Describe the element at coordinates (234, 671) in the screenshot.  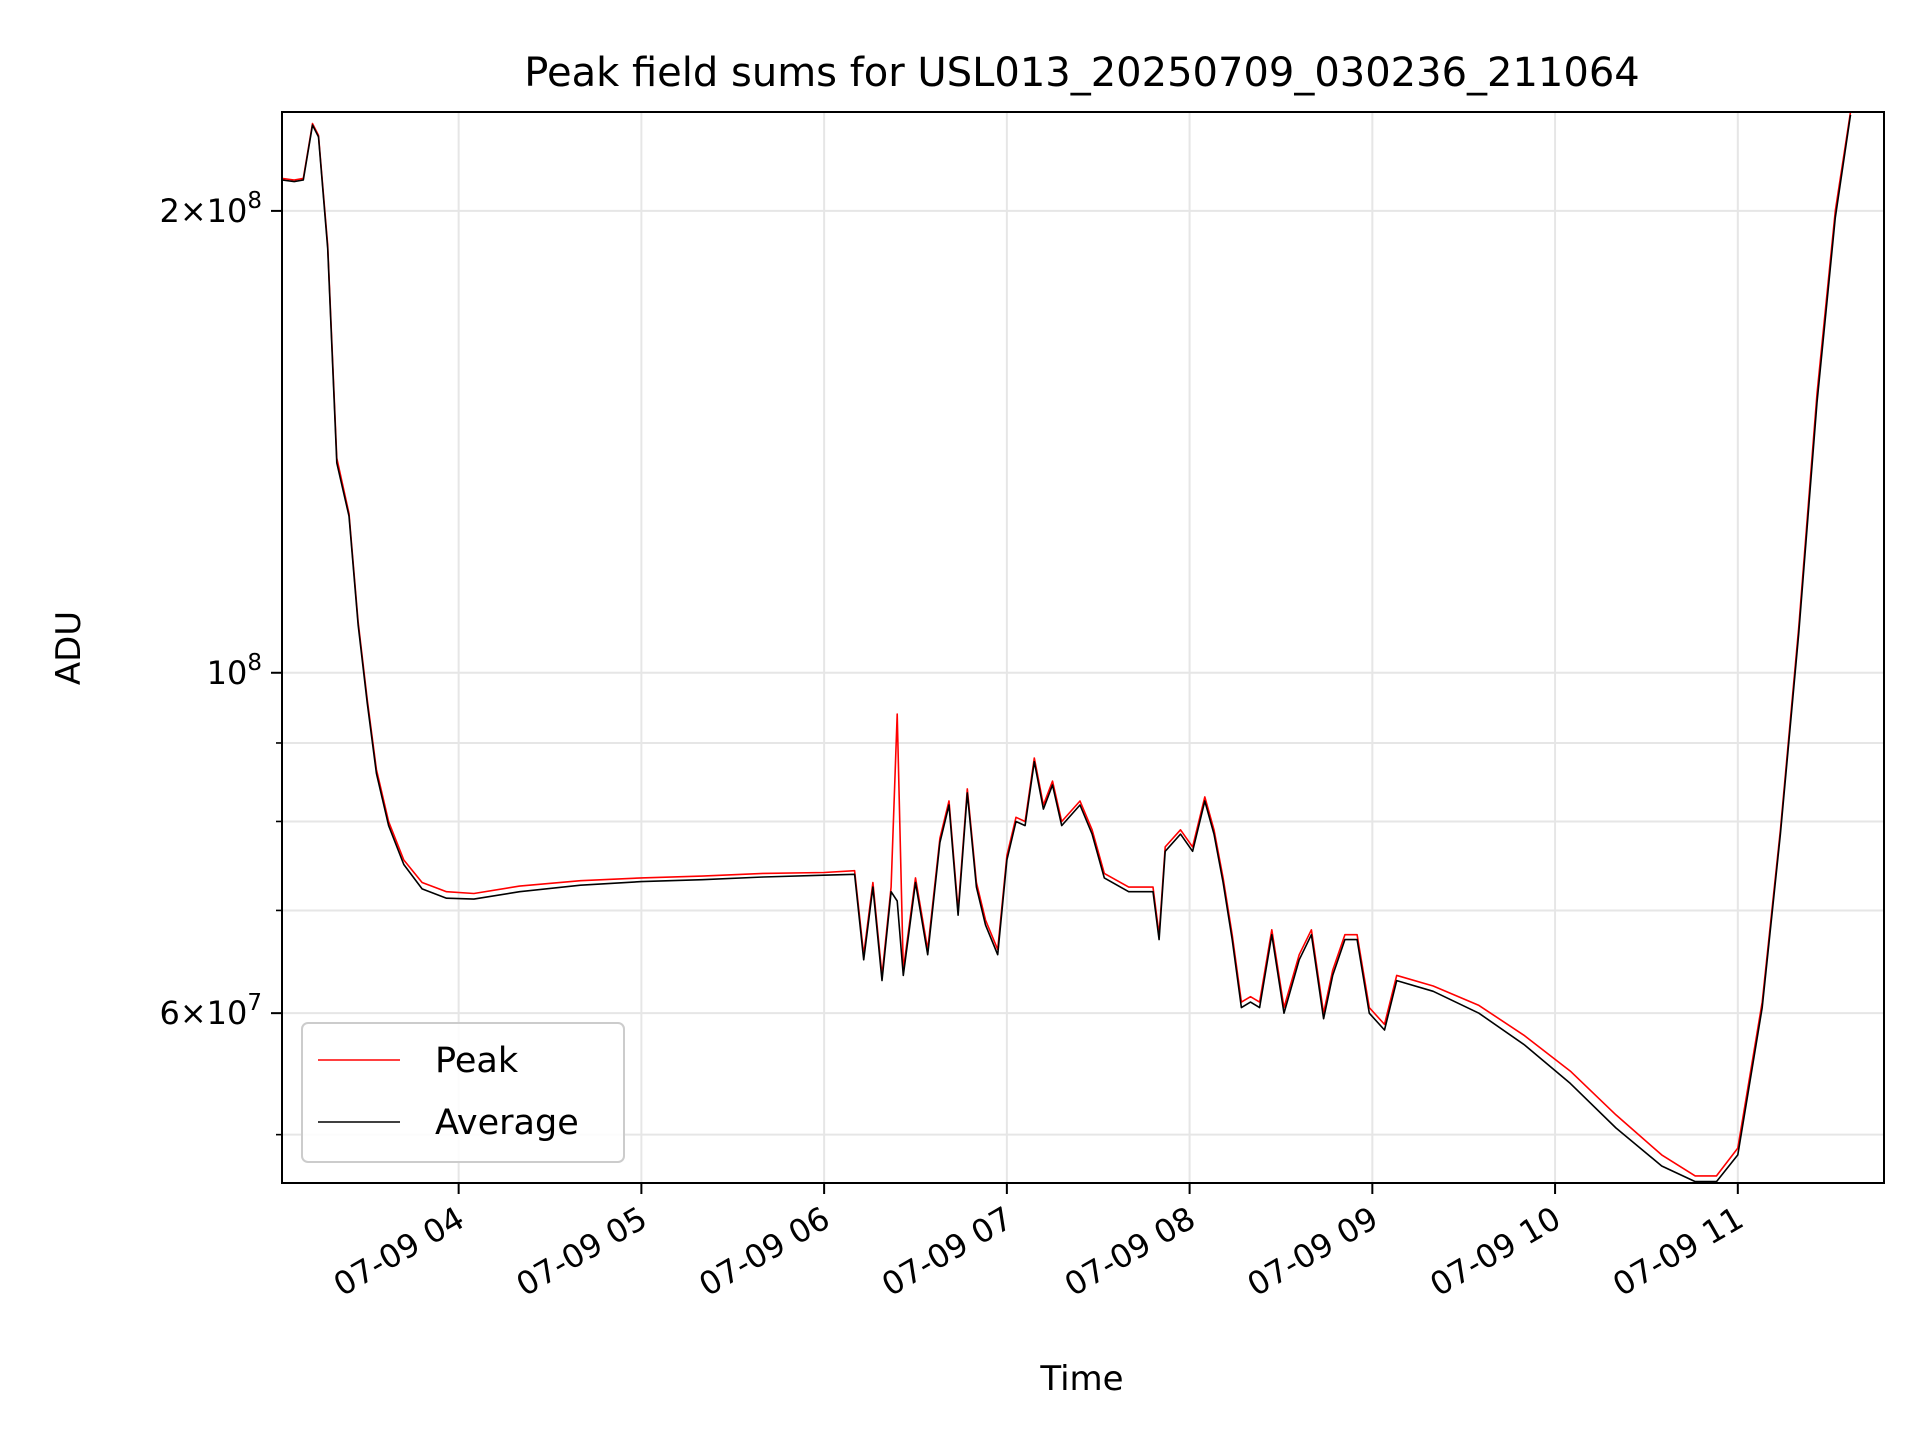
I see `y-tick-label: 108` at that location.